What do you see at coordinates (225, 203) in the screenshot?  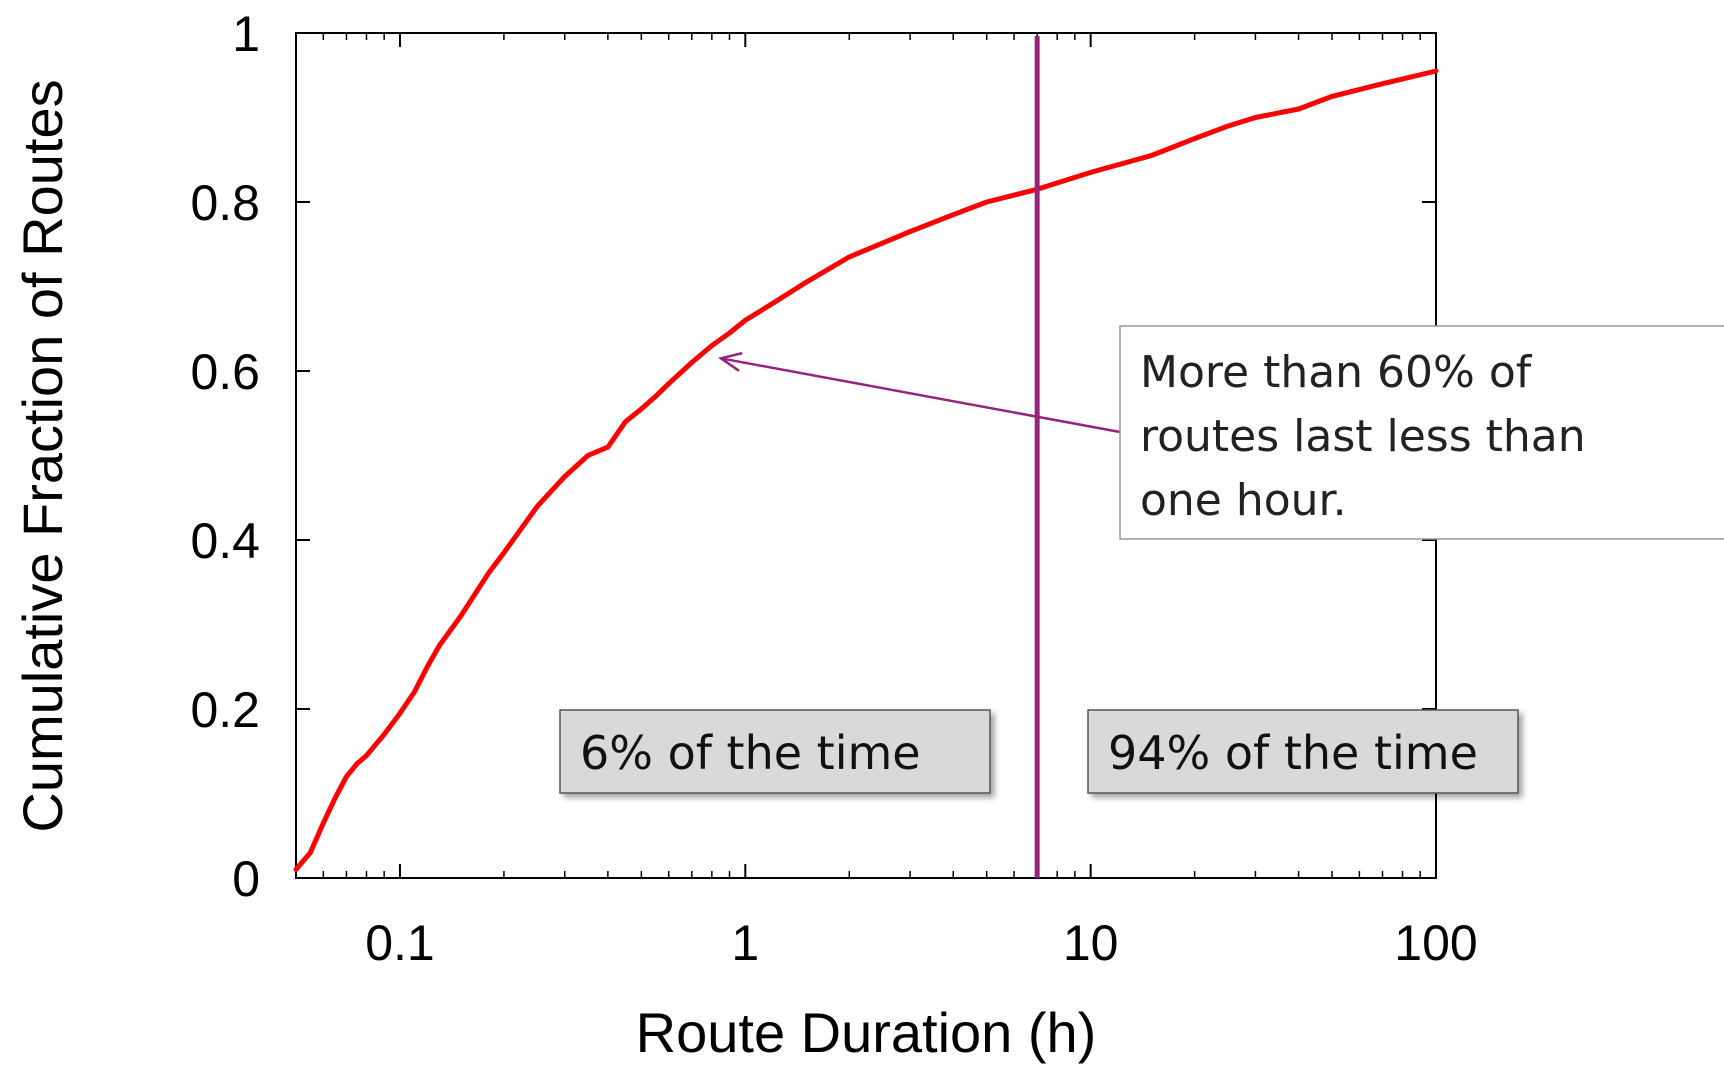 I see `y-tick-label: 0.8` at bounding box center [225, 203].